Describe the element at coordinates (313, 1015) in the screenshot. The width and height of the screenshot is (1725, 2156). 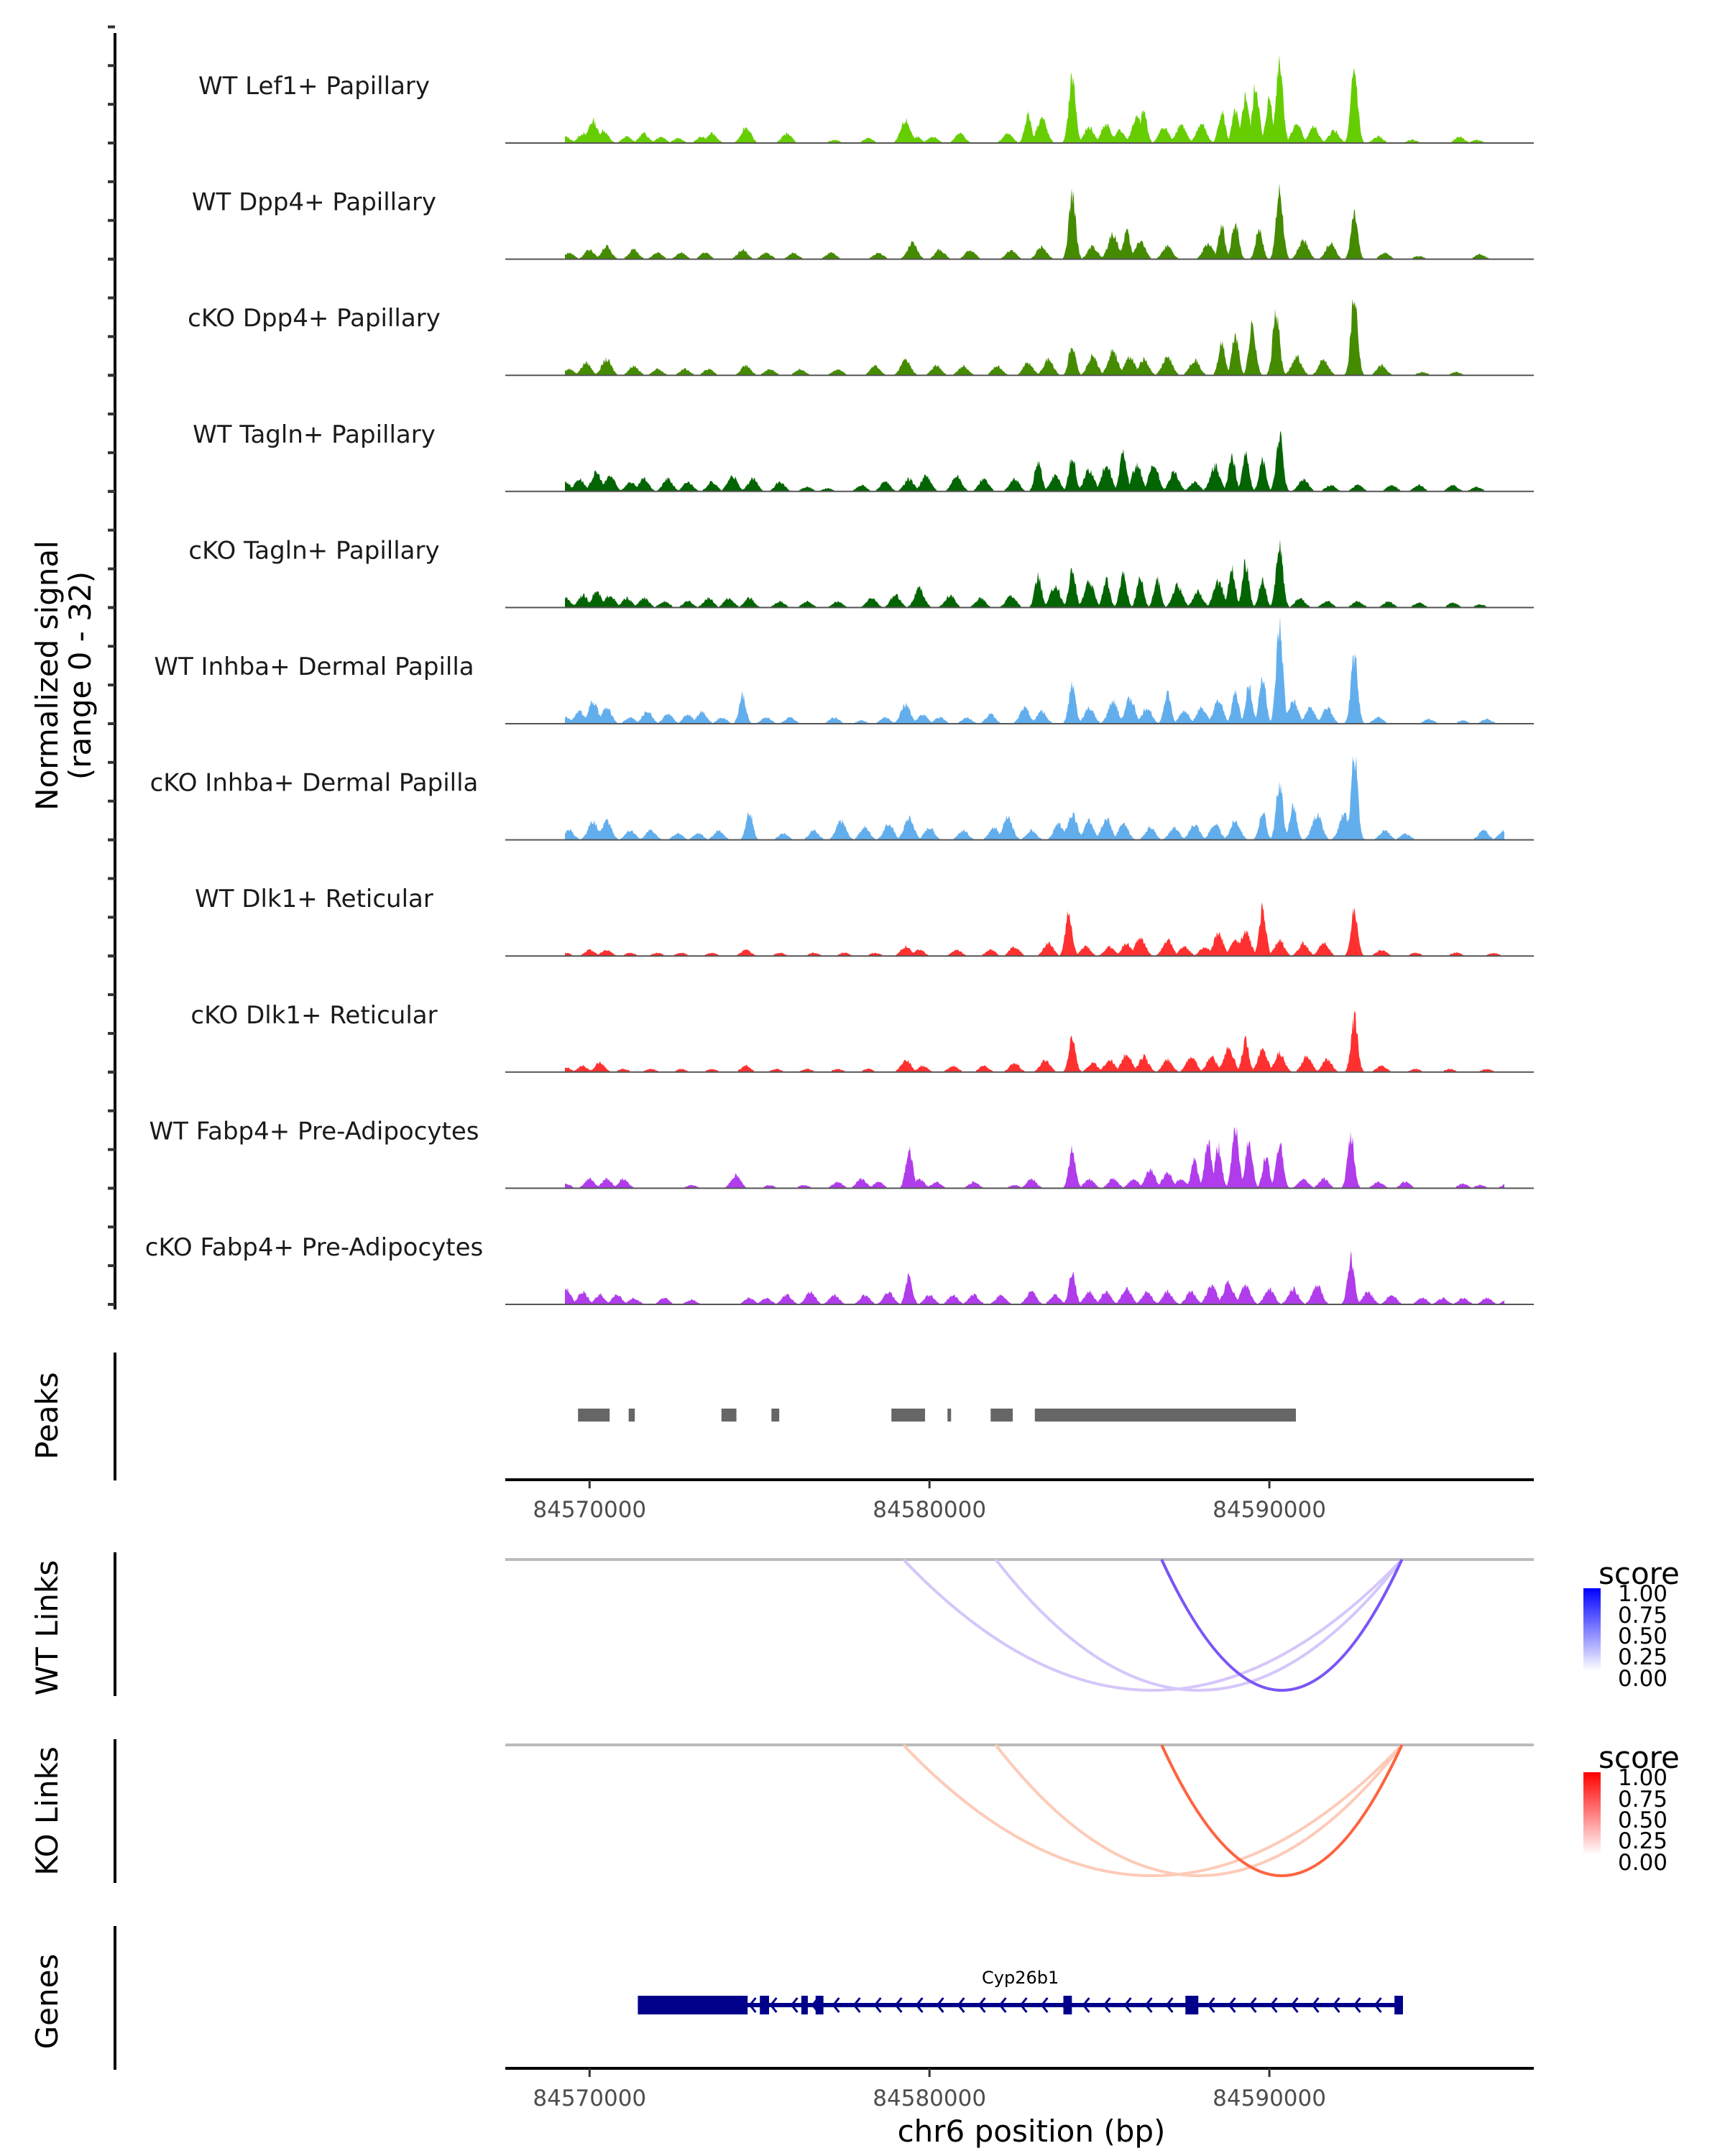
I see `track-label: cKO Dlk1+ Reticular` at that location.